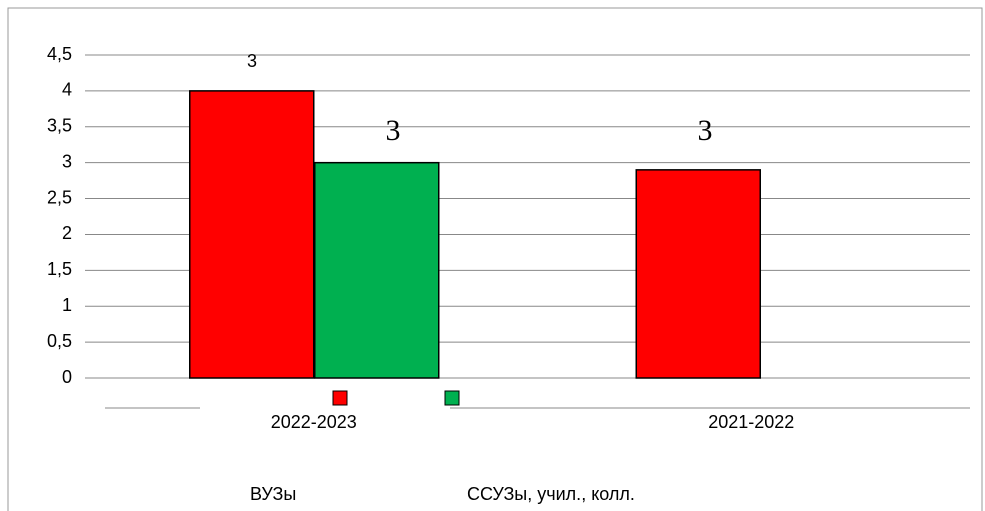 This screenshot has height=511, width=985. I want to click on y-tick-label: 0, so click(67, 377).